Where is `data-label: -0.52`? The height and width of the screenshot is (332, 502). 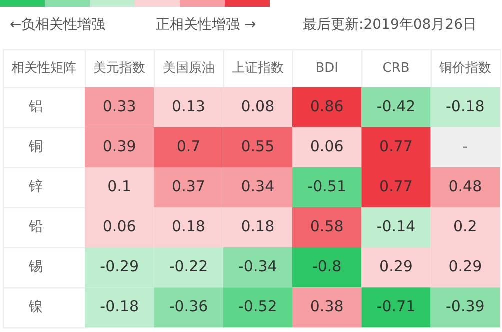
data-label: -0.52 is located at coordinates (258, 306).